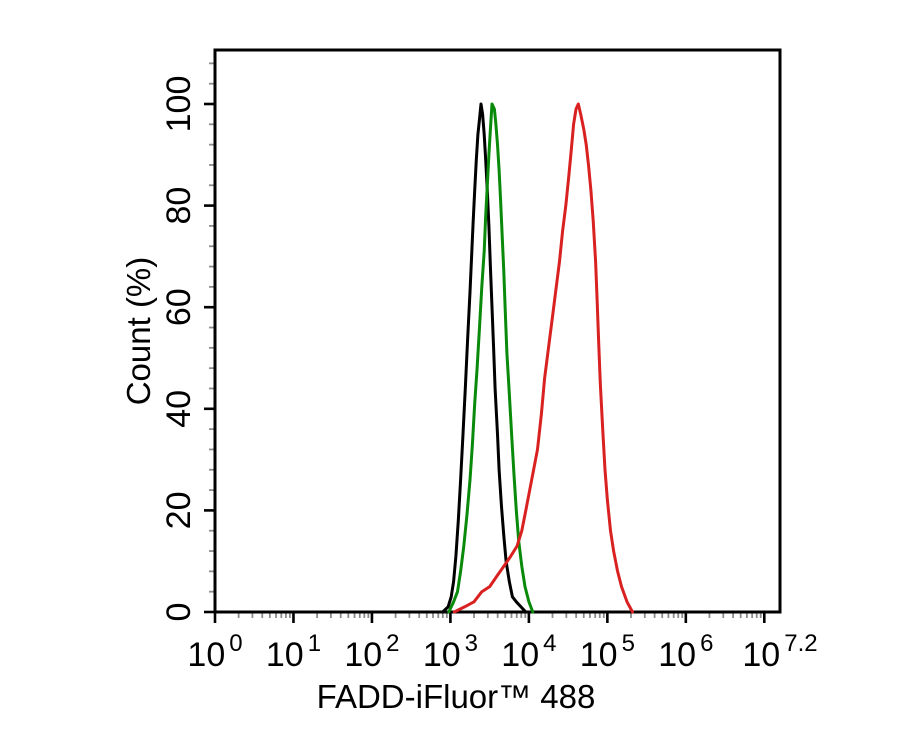 Image resolution: width=913 pixels, height=730 pixels. I want to click on x-tick-label: 10 2, so click(371, 652).